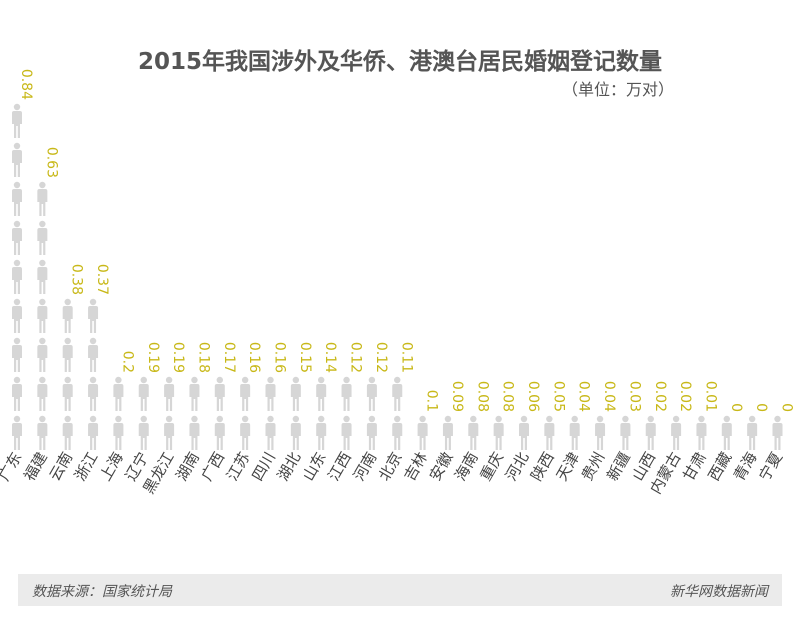 The image size is (800, 626). What do you see at coordinates (399, 62) in the screenshot?
I see `chart-title: 2015年我国涉外及华侨、港澳台居民婚姻登记数量` at bounding box center [399, 62].